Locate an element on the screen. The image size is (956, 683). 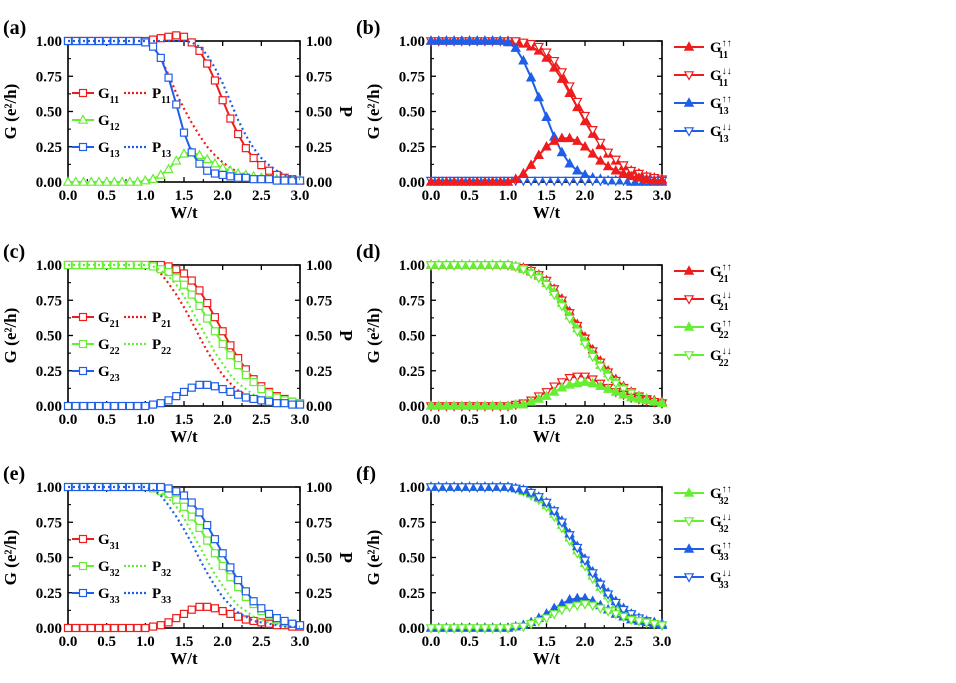
legend-label: G↑↑ 11 is located at coordinates (721, 49).